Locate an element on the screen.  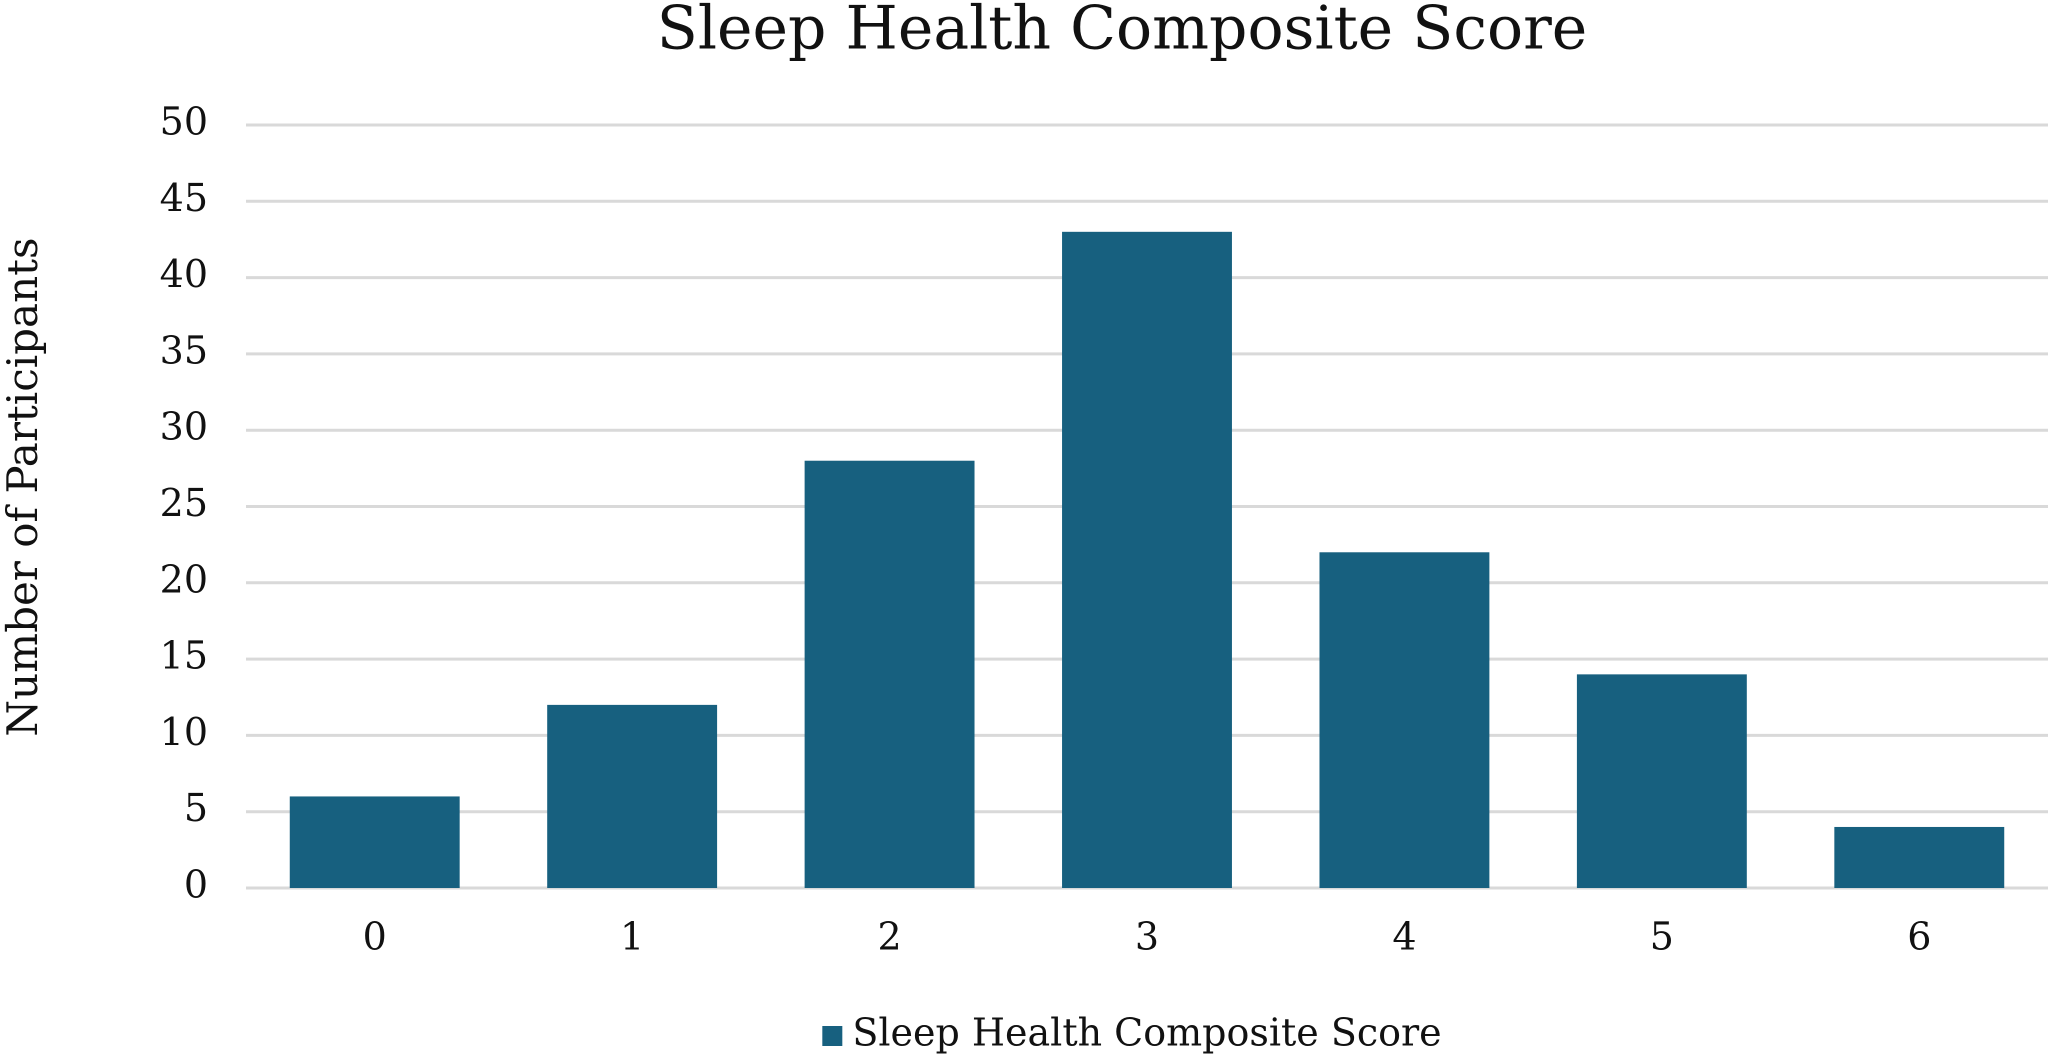
y-tick-label: 25 is located at coordinates (184, 503).